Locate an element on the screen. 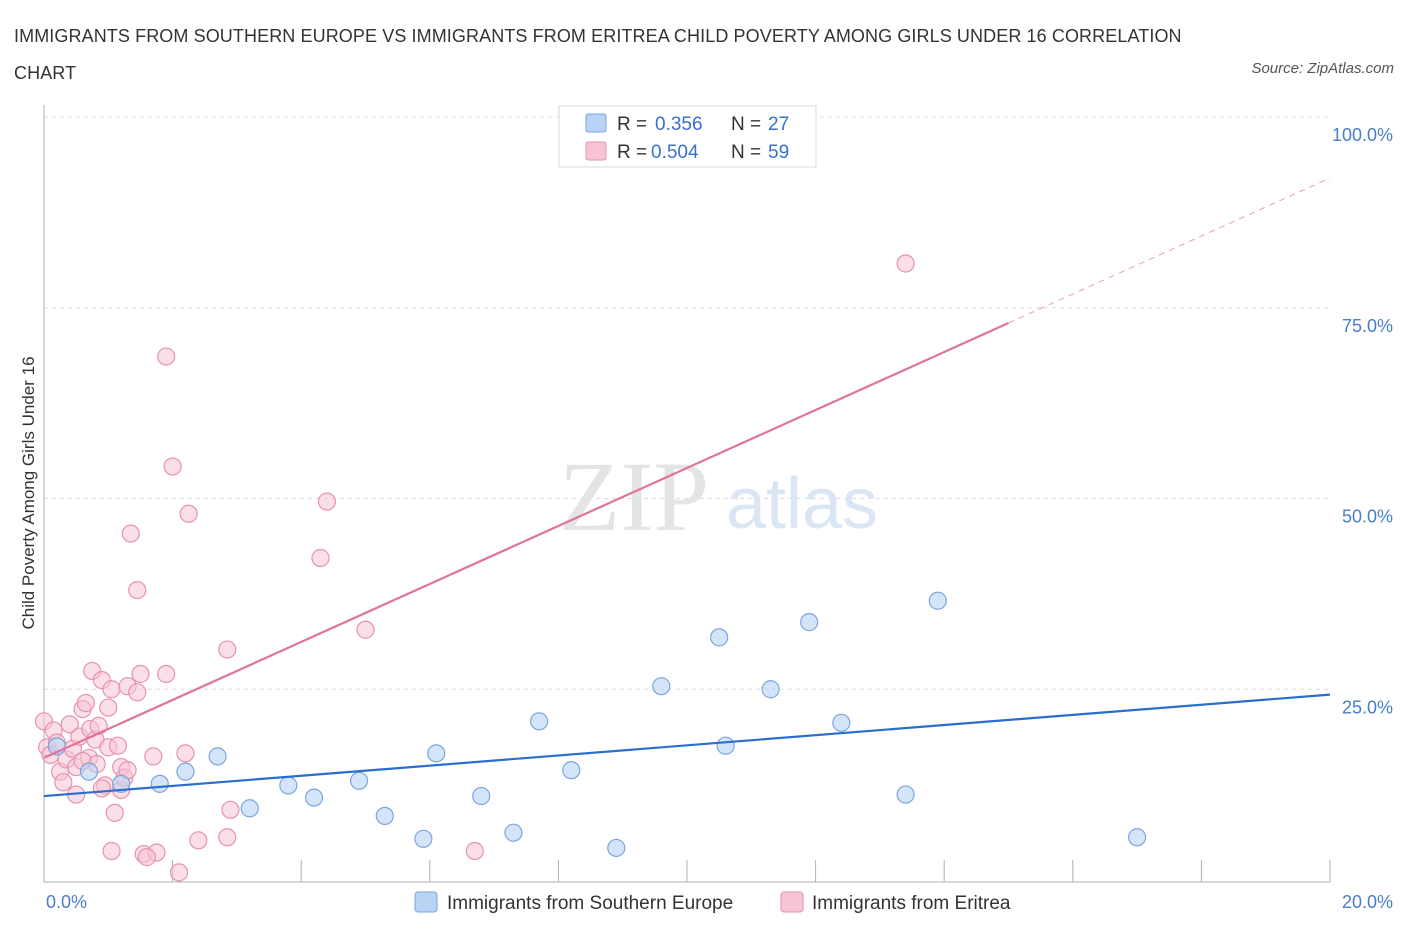  southern-europe-trend-line is located at coordinates (687, 745).